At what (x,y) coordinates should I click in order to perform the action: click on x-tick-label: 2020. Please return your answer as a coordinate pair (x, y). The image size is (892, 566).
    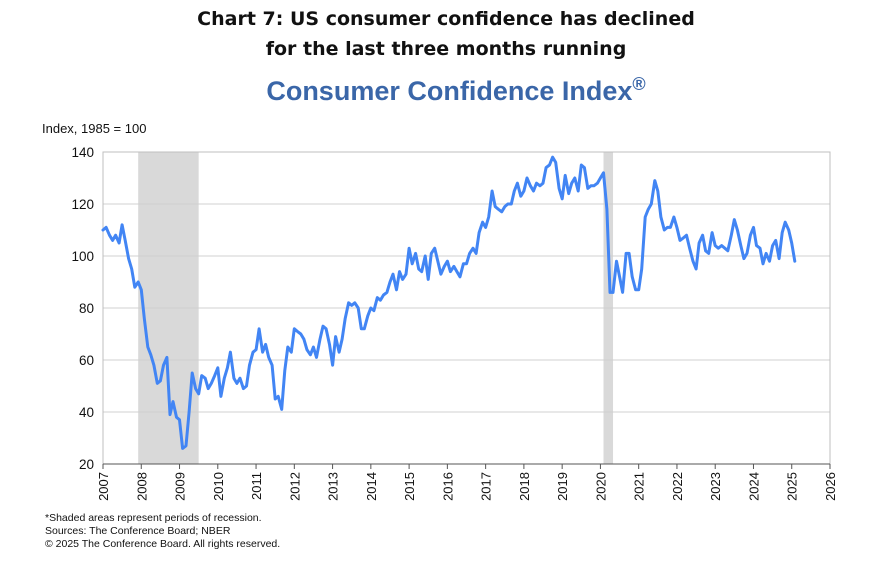
    Looking at the image, I should click on (600, 486).